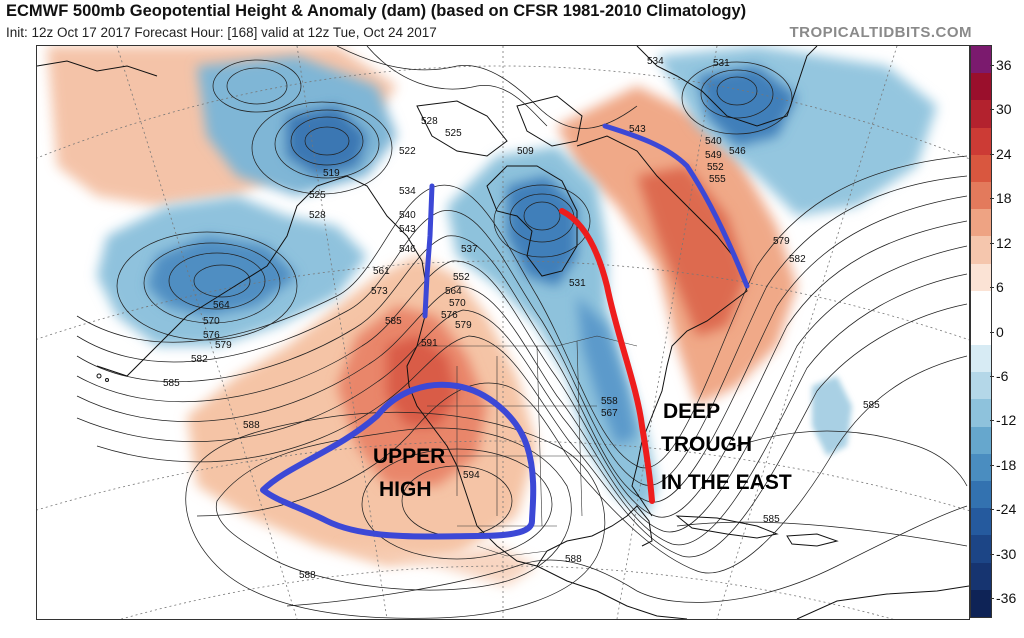 Image resolution: width=1024 pixels, height=638 pixels. What do you see at coordinates (1006, 553) in the screenshot?
I see `colorbar-label: -30` at bounding box center [1006, 553].